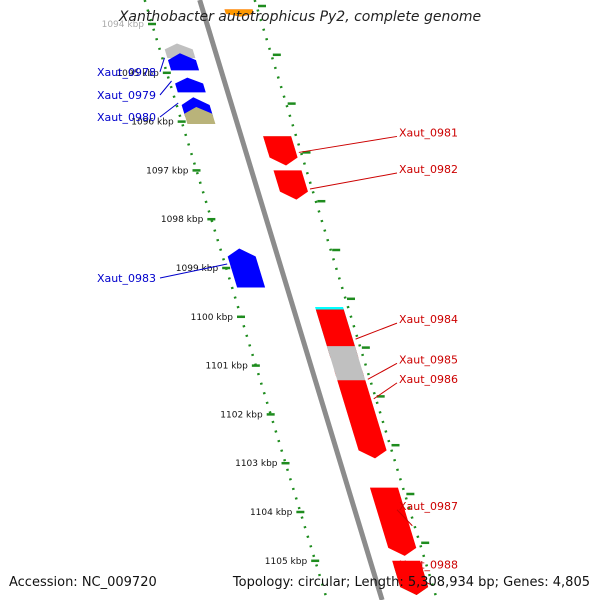 The image size is (600, 604). I want to click on gene-label: Xaut_0985, so click(428, 359).